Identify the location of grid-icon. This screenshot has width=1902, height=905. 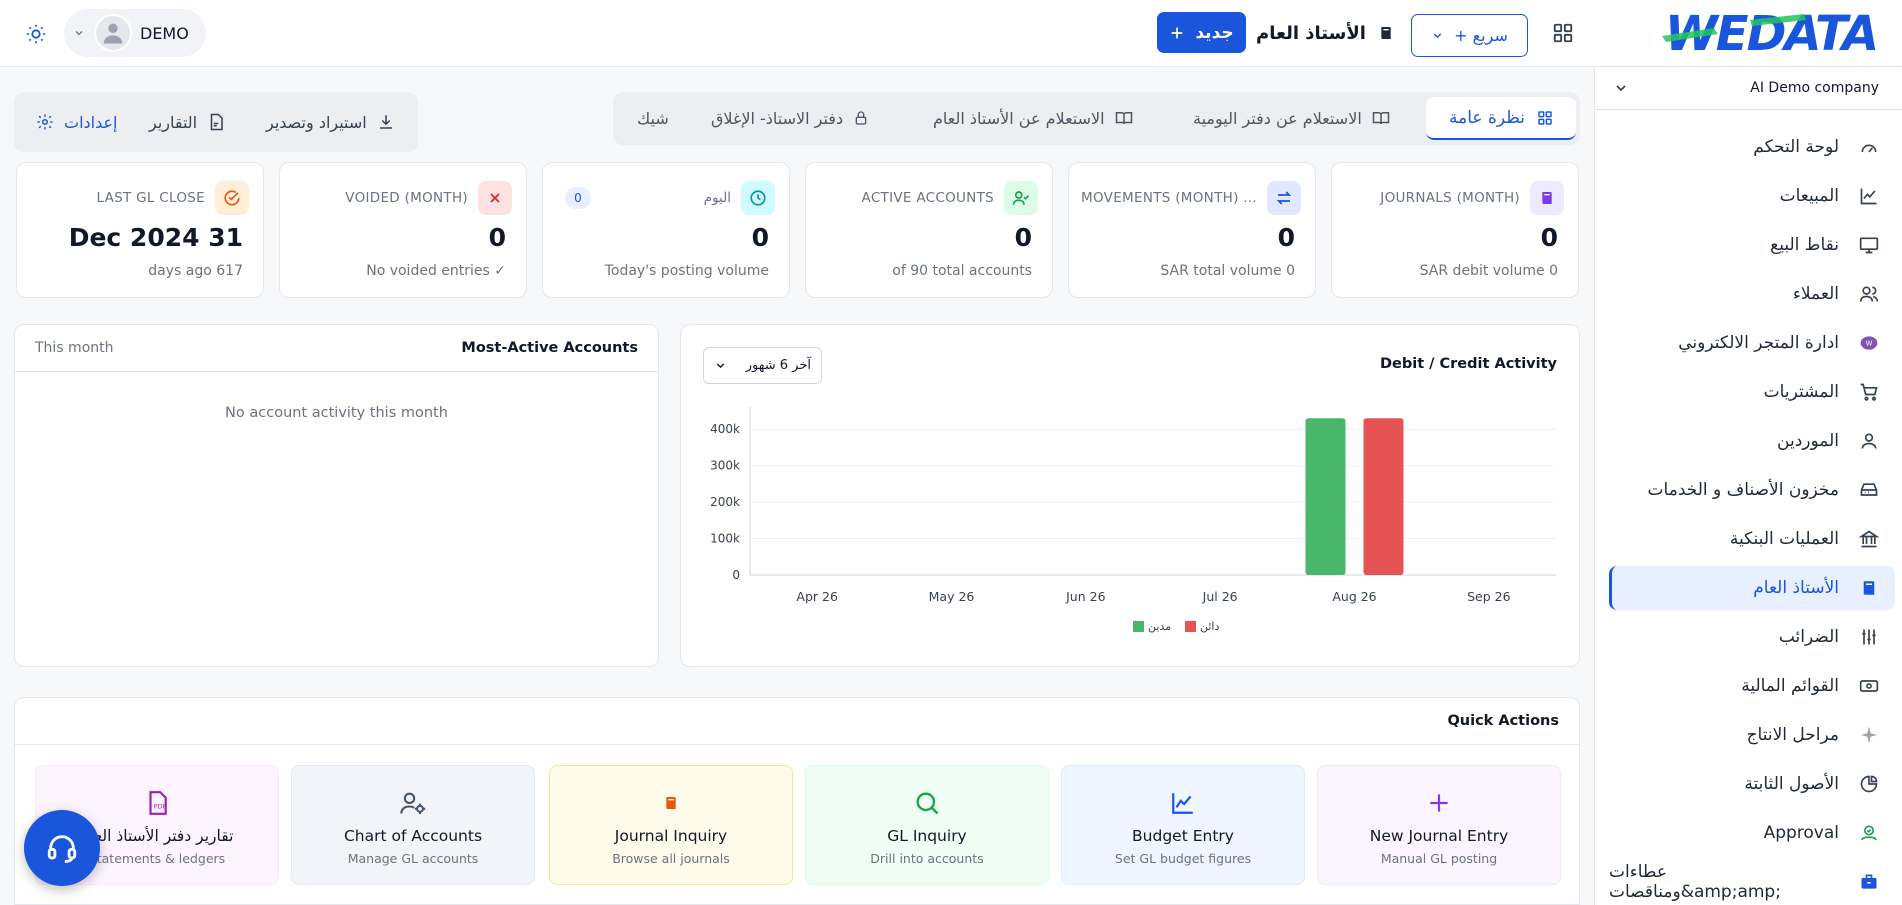
(1545, 117).